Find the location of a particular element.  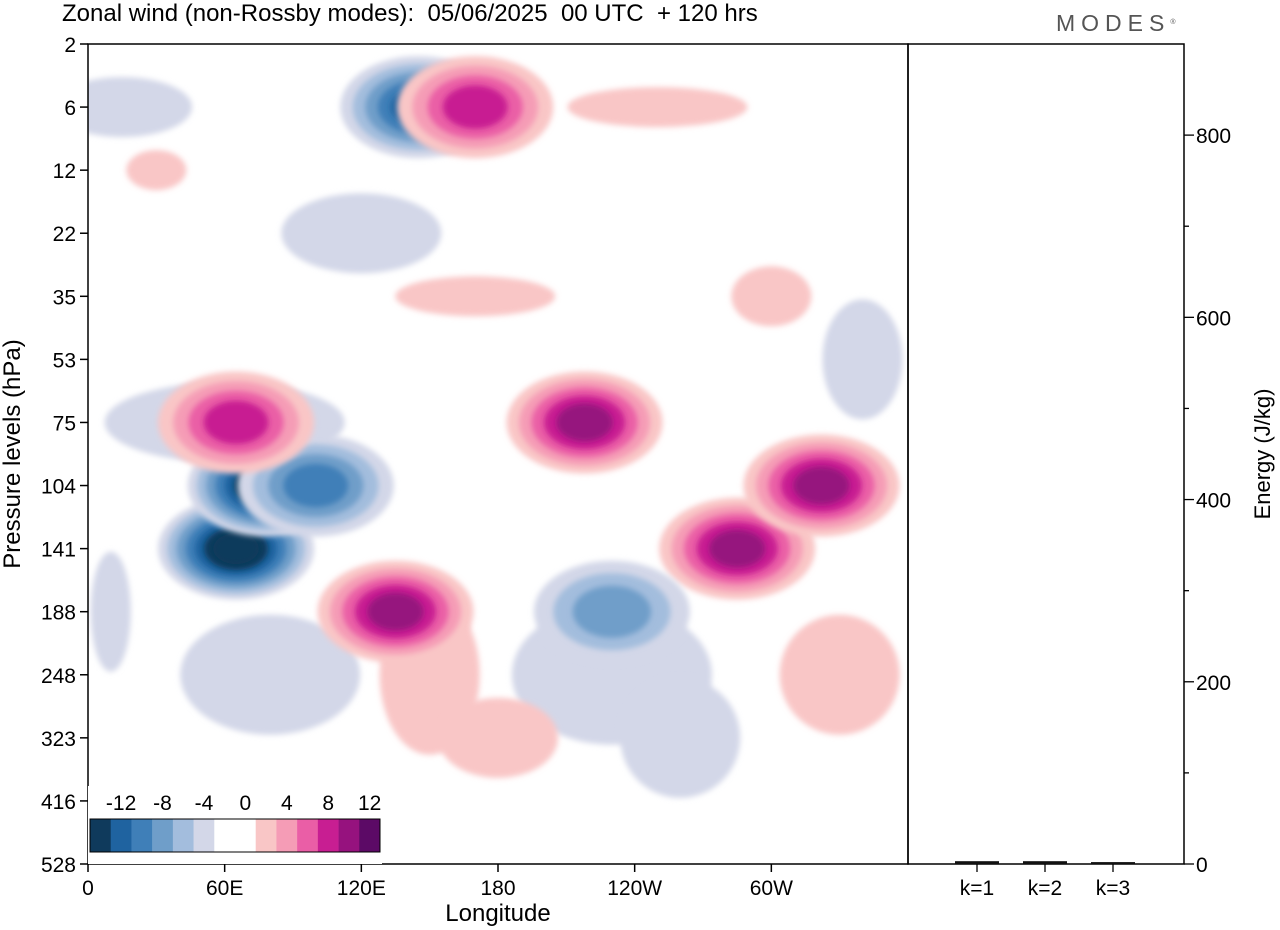

y-tick-label: 12 is located at coordinates (64, 171).